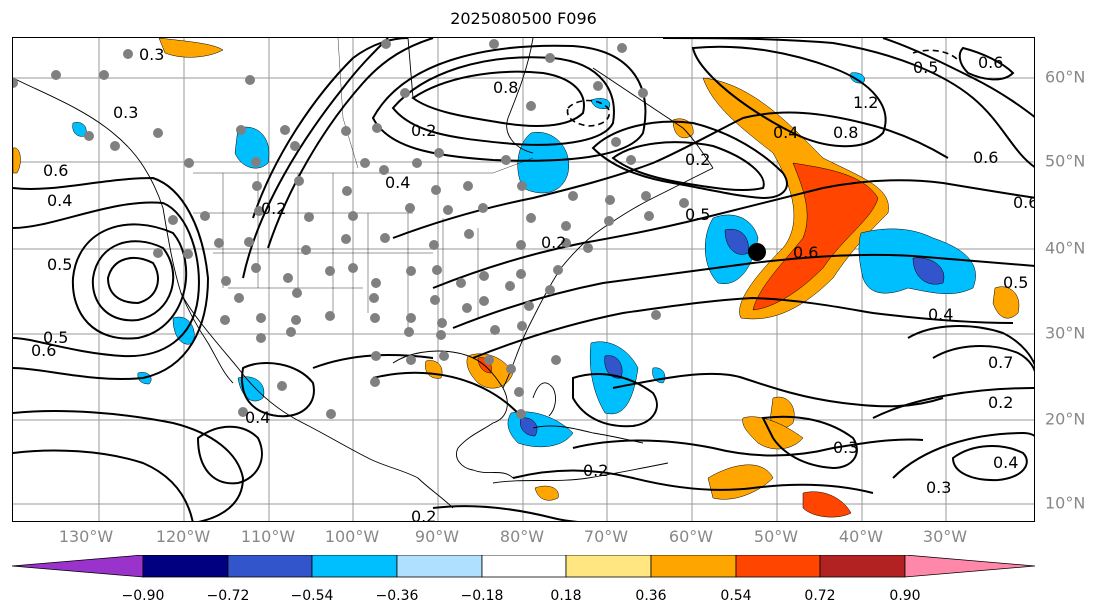 This screenshot has height=615, width=1105. Describe the element at coordinates (1065, 161) in the screenshot. I see `latitude-label: 50°N` at that location.